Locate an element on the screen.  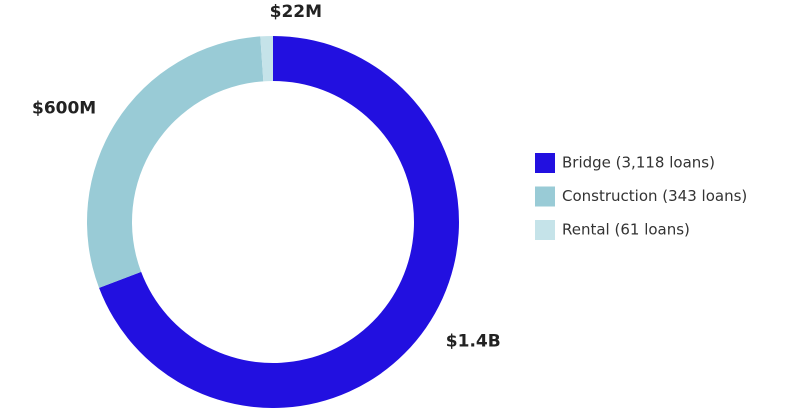
value-label: $1.4B is located at coordinates (473, 341).